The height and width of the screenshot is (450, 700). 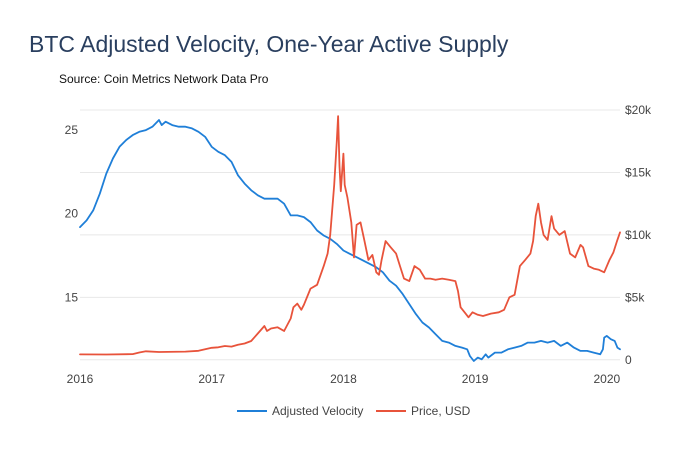 What do you see at coordinates (635, 297) in the screenshot?
I see `y-right-tick-label: $5k` at bounding box center [635, 297].